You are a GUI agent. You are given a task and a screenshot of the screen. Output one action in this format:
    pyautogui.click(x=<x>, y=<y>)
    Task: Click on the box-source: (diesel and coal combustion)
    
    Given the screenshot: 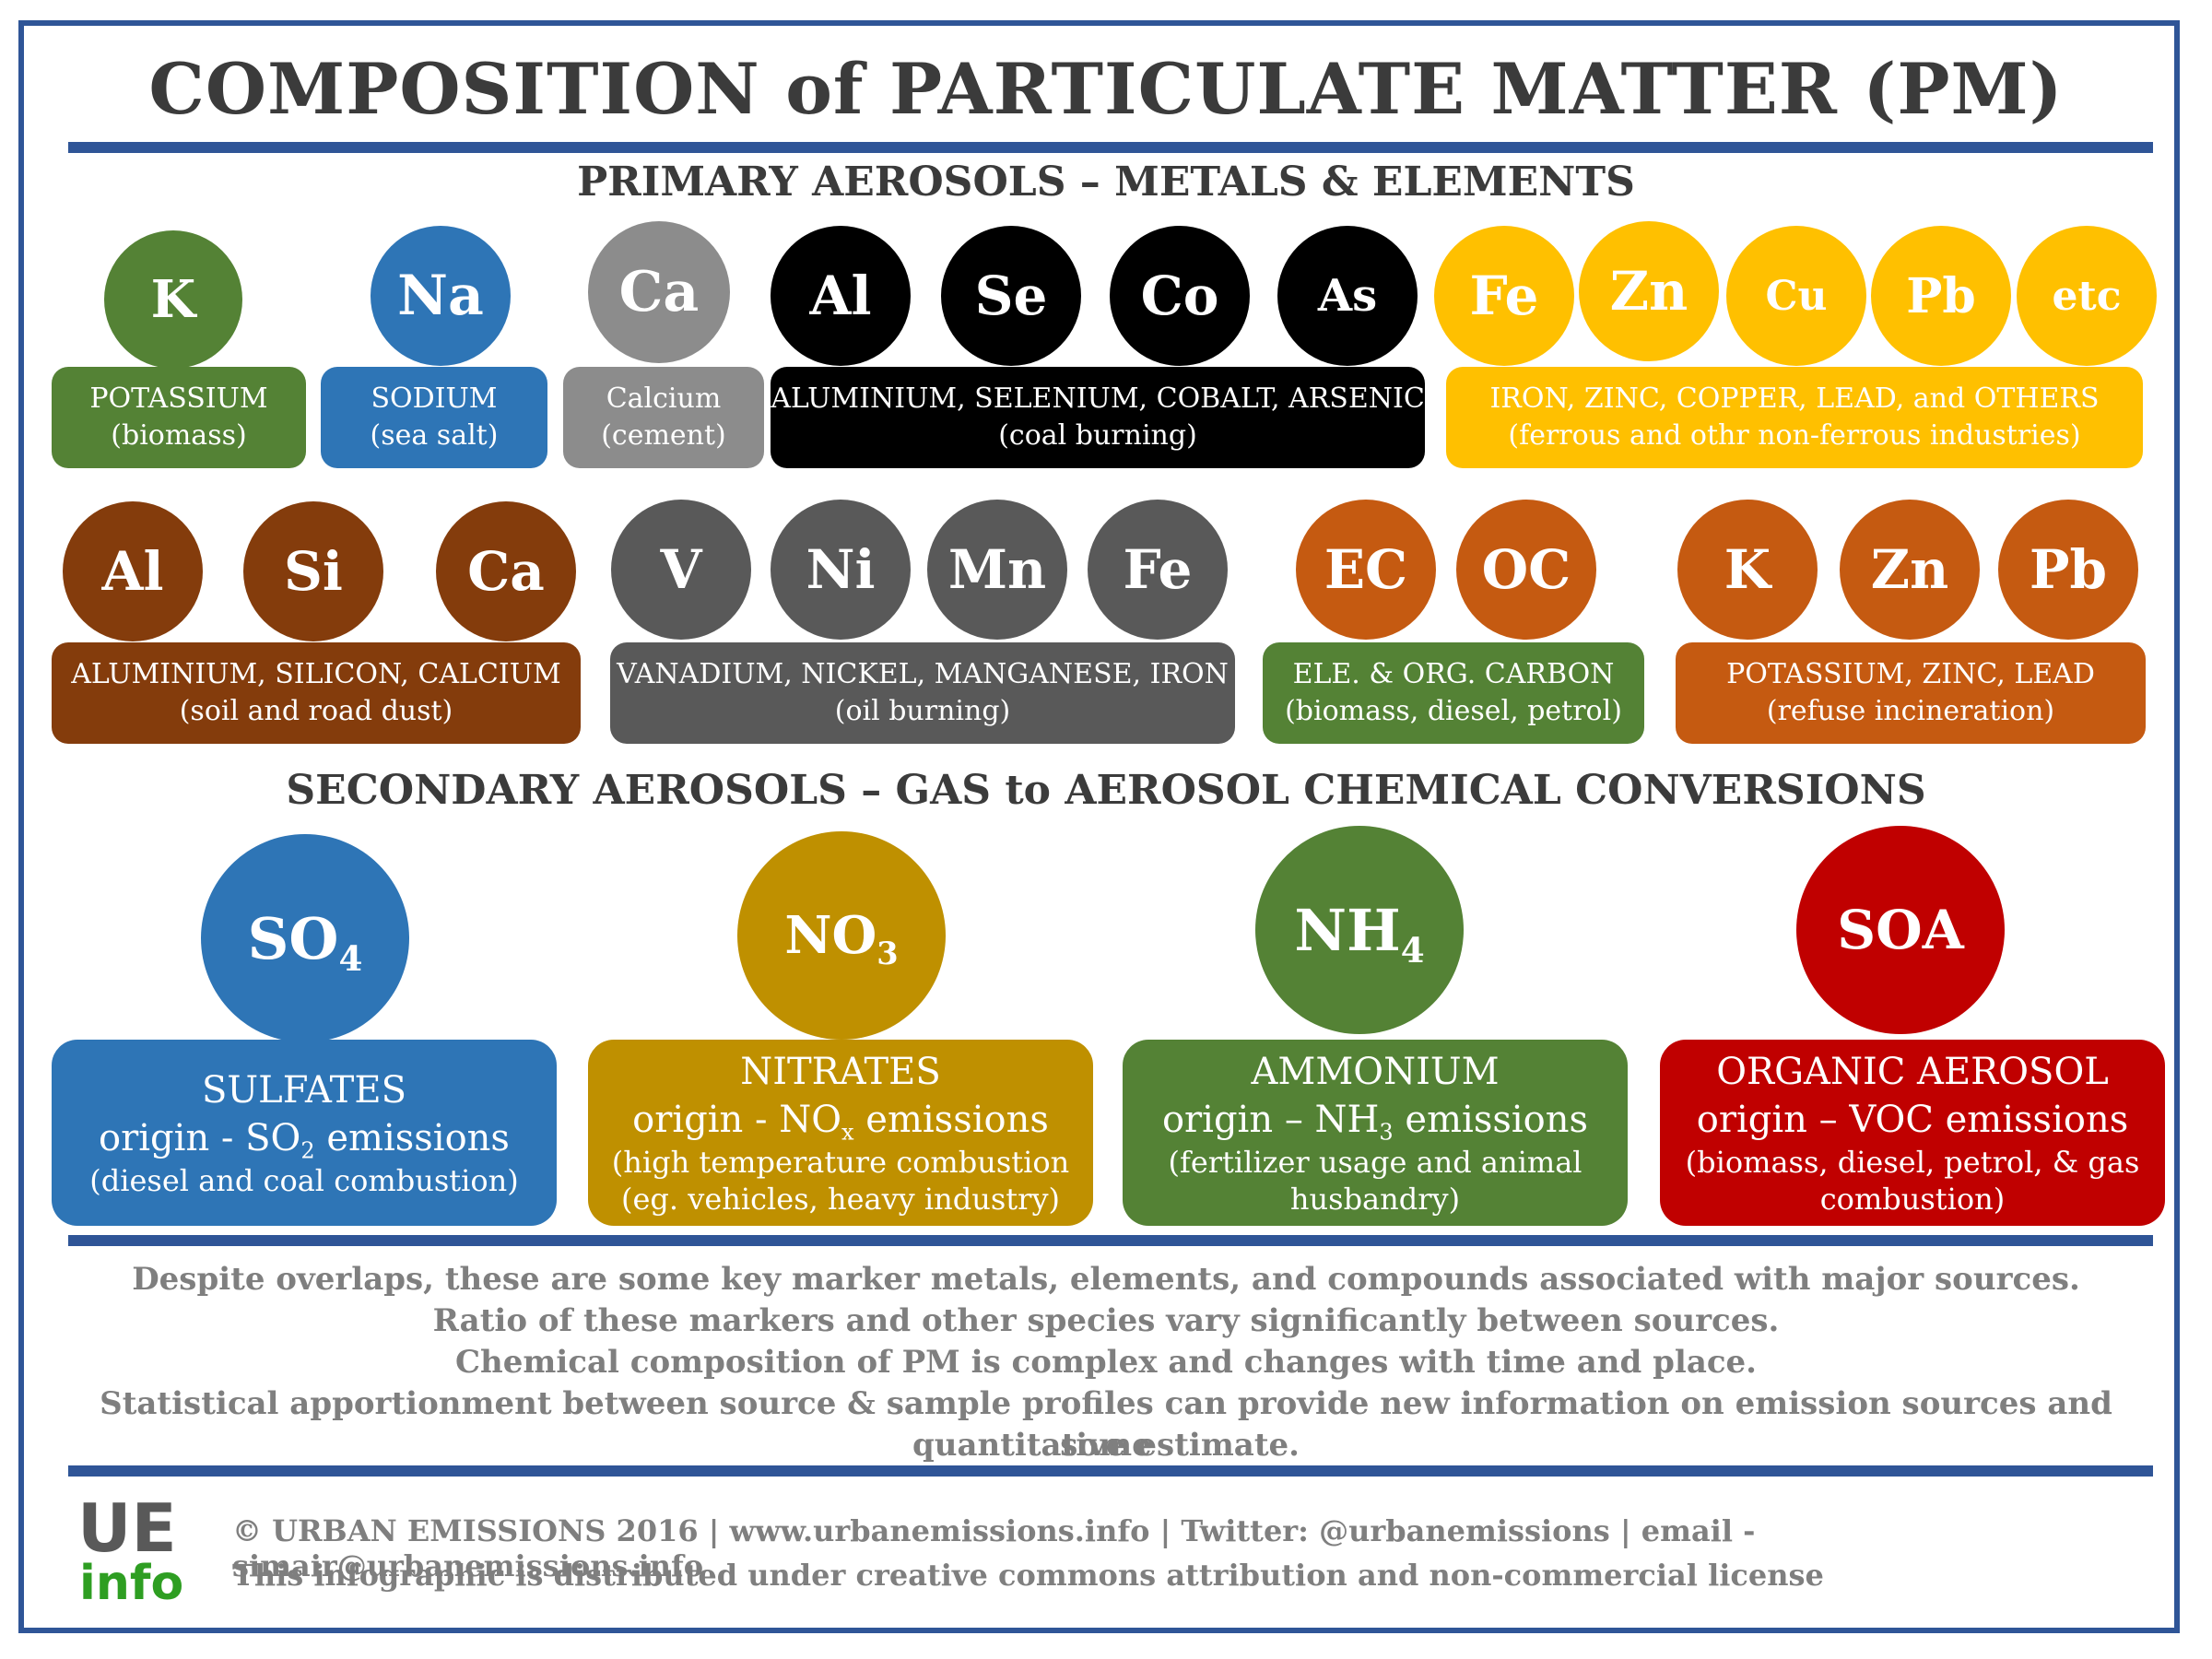 What is the action you would take?
    pyautogui.click(x=304, y=1180)
    